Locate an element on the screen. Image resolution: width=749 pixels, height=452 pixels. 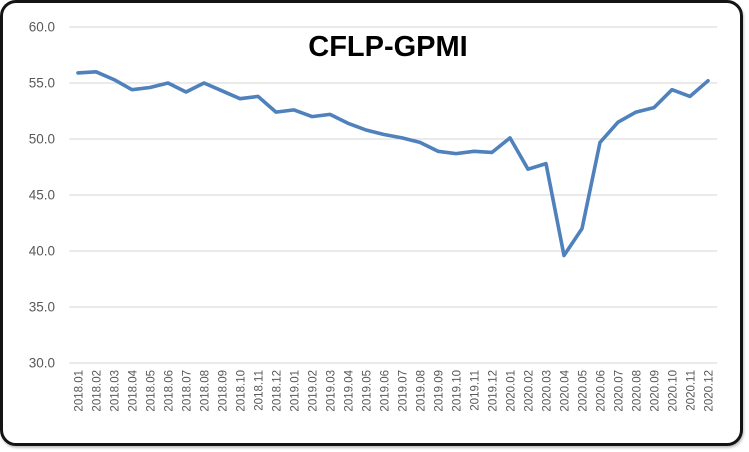
x-tick-label: 2019.06 is located at coordinates (386, 391).